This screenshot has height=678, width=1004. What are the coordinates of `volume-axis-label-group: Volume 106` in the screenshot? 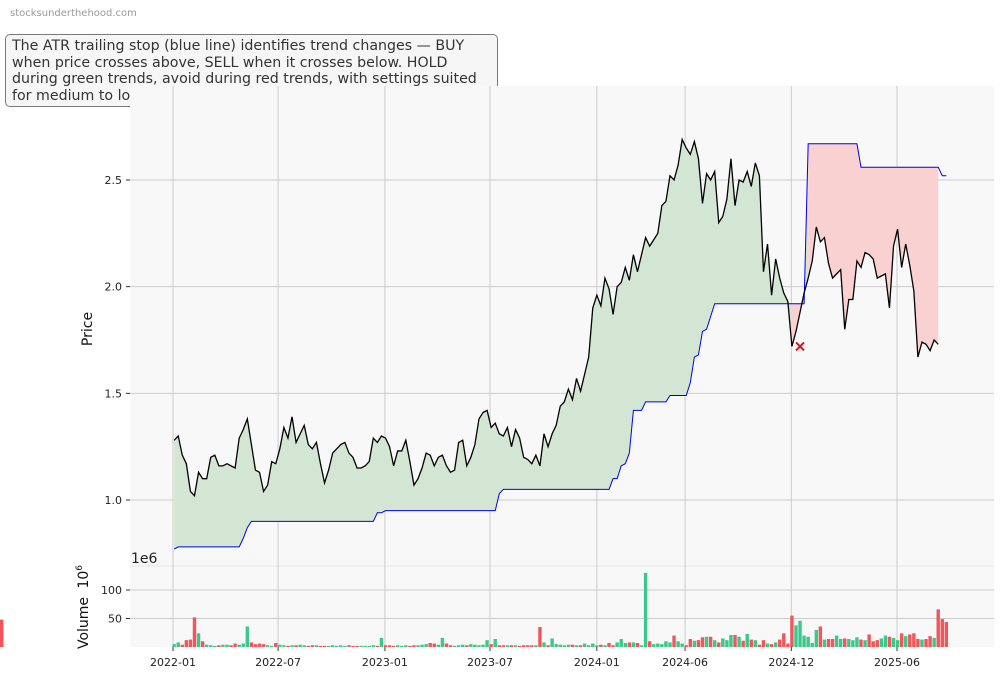 It's located at (83, 607).